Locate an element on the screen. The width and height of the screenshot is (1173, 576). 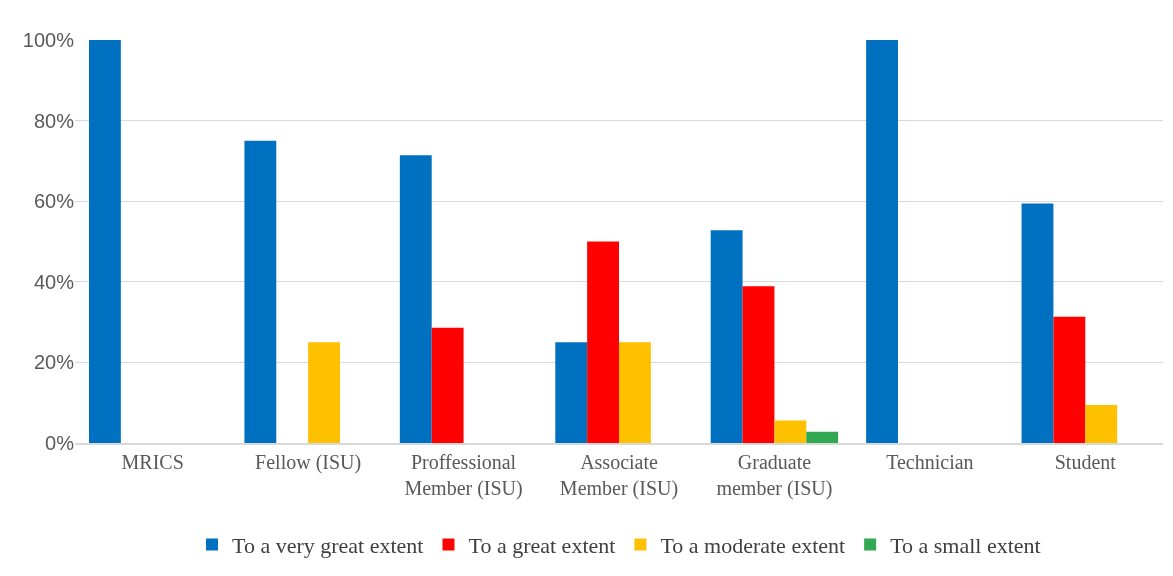
x-tick-label: MRICS is located at coordinates (152, 462).